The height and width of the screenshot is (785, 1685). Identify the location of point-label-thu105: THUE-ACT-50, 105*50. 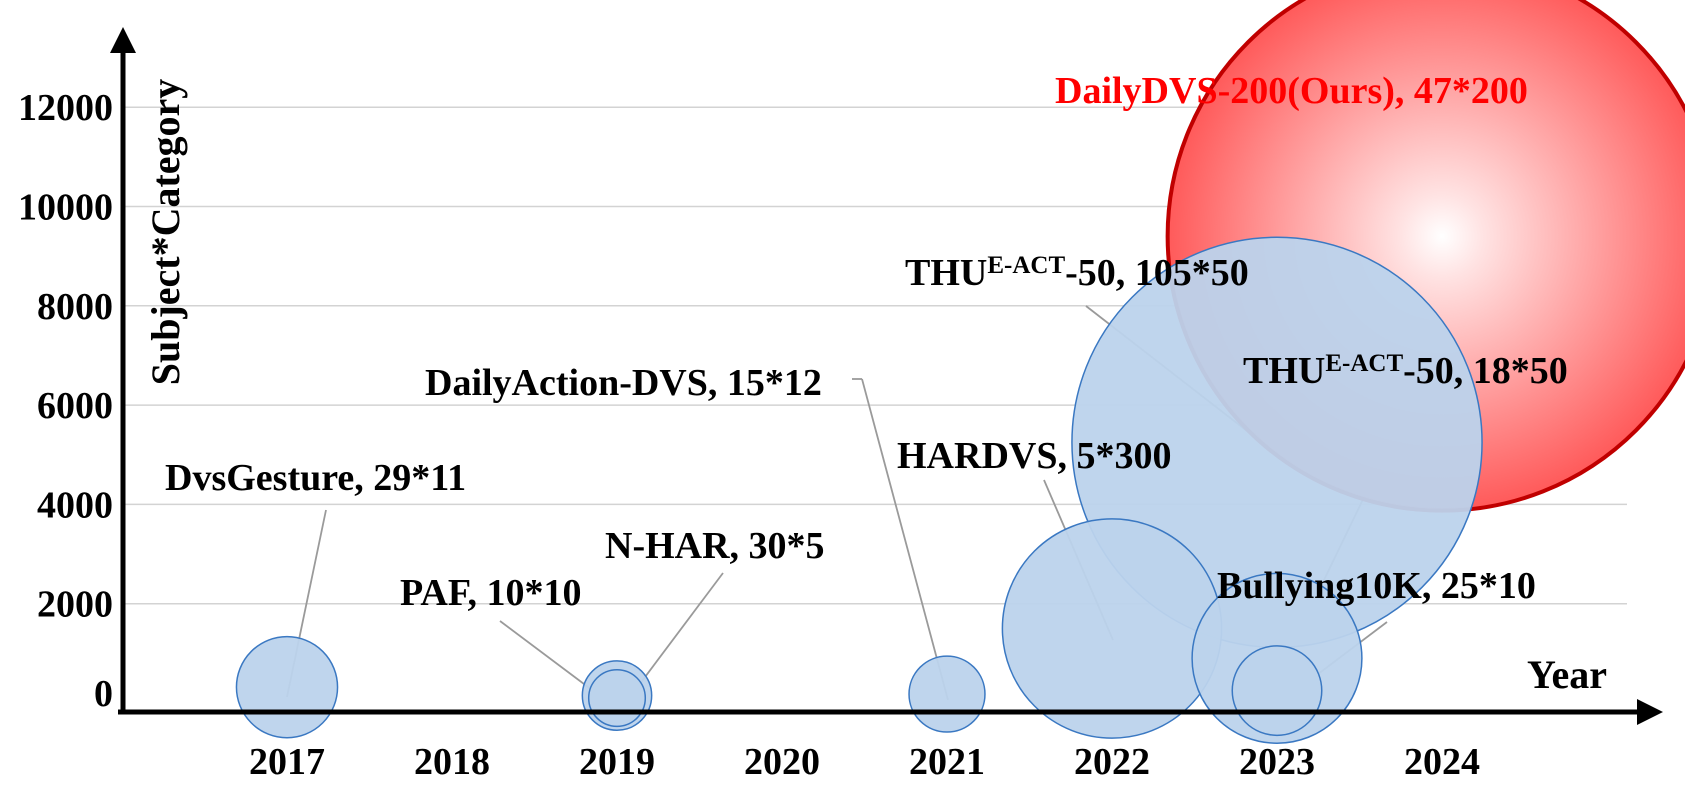
(1077, 273).